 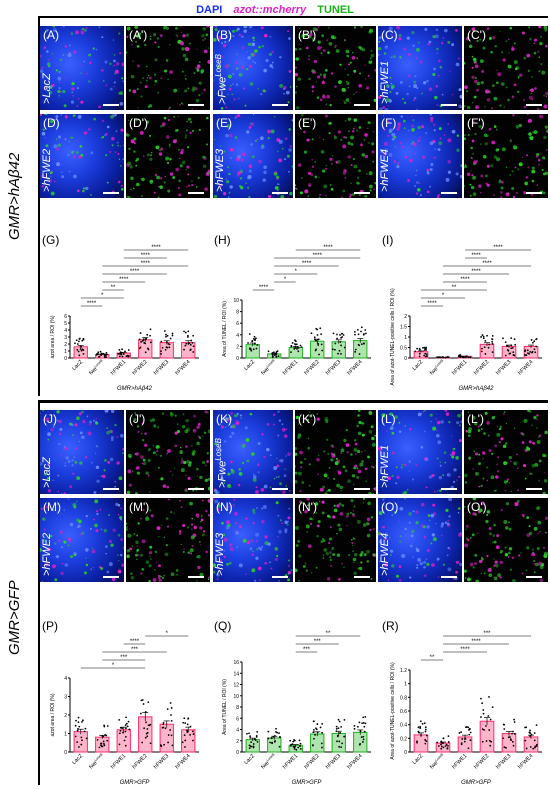 What do you see at coordinates (481, 761) in the screenshot?
I see `x-tick-label: hFWE2` at bounding box center [481, 761].